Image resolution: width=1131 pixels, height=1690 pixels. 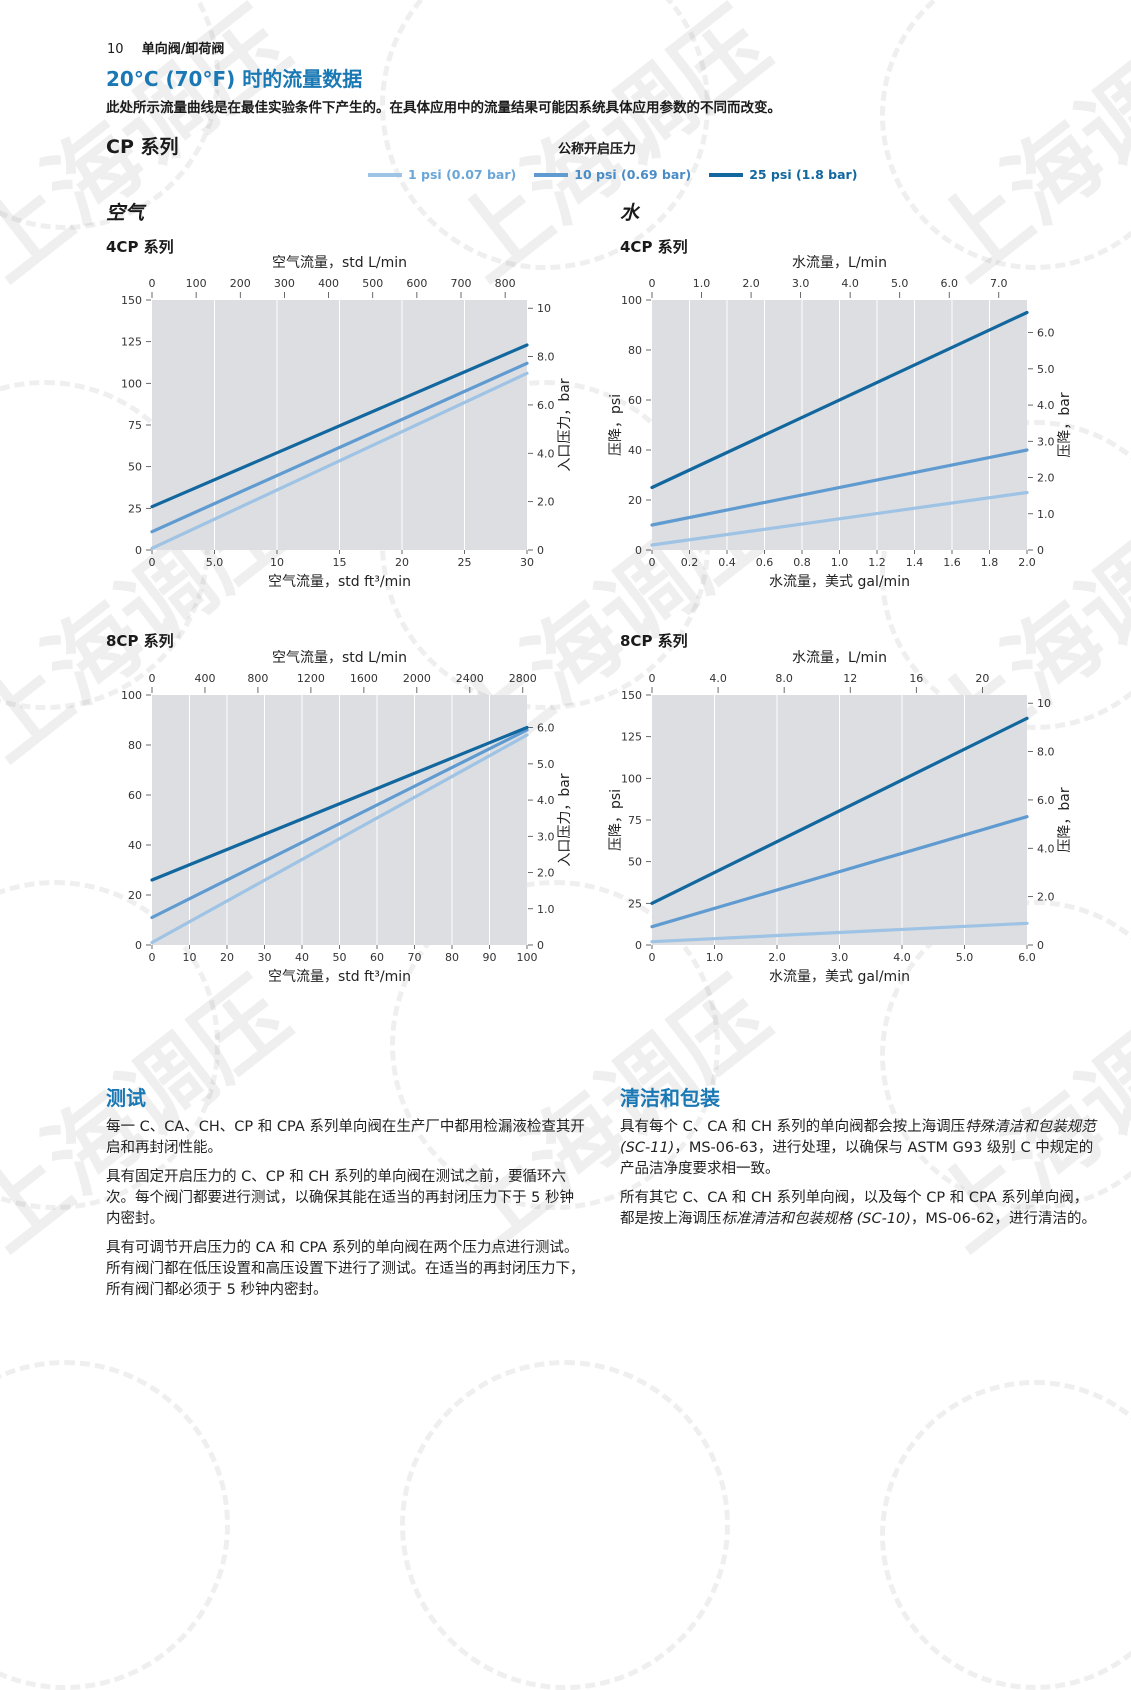 What do you see at coordinates (462, 174) in the screenshot?
I see `legend-label: 1 psi (0.07 bar)` at bounding box center [462, 174].